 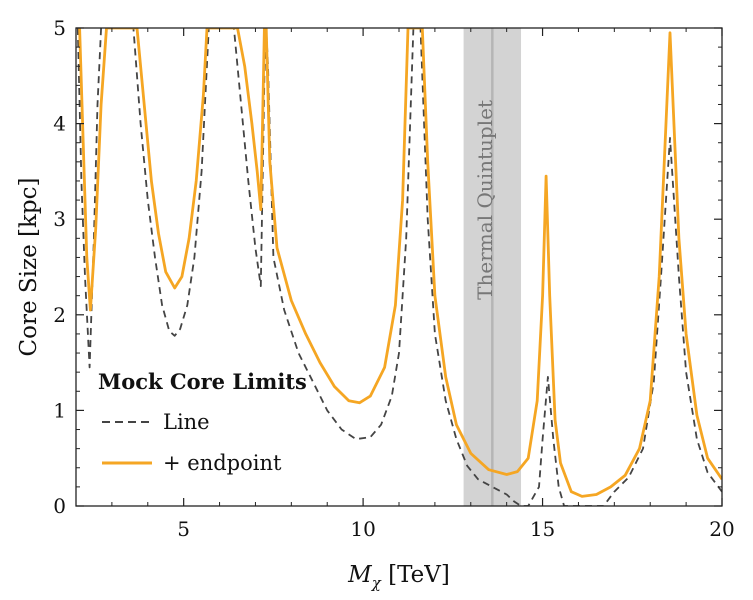 I want to click on x-tick-label: 15, so click(x=542, y=529).